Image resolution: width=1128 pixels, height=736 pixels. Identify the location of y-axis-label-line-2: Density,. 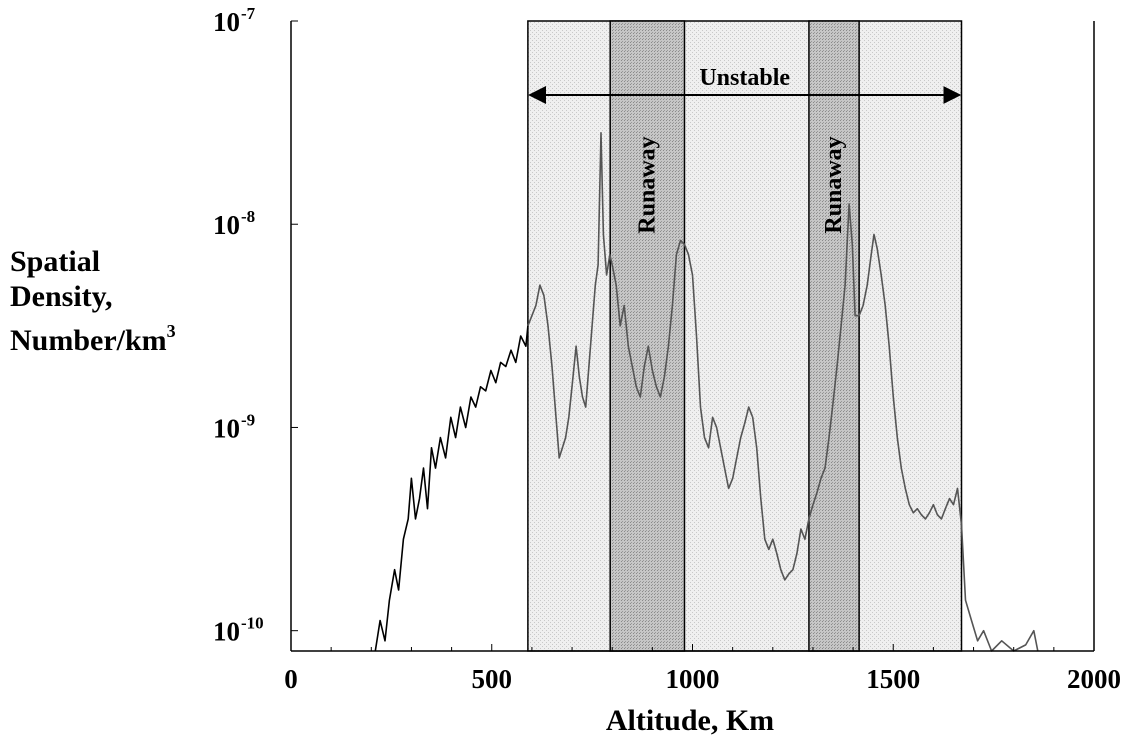
(61, 296).